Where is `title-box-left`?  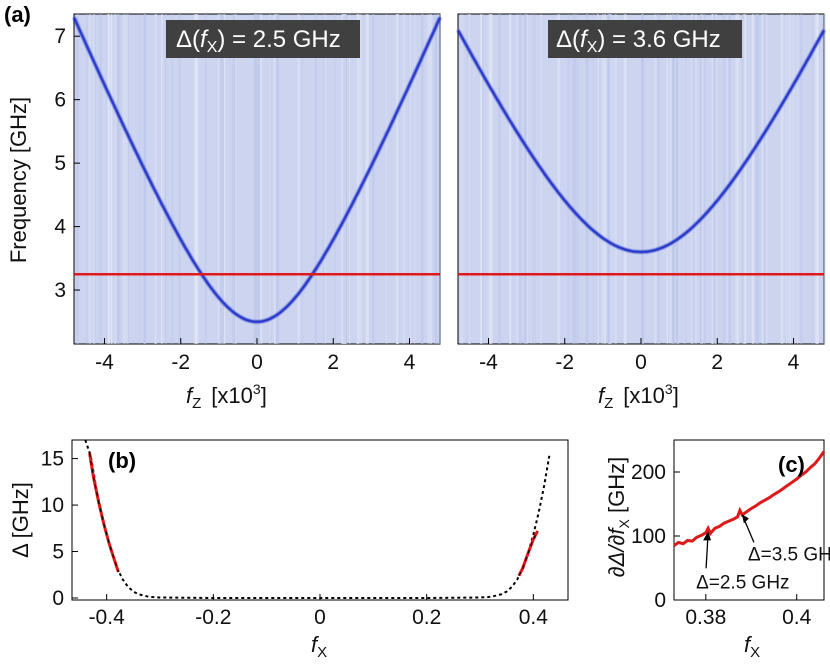
title-box-left is located at coordinates (263, 39).